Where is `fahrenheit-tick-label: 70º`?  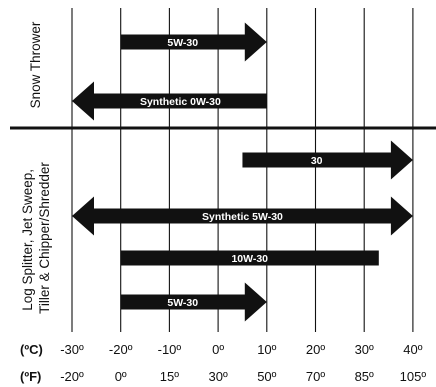 fahrenheit-tick-label: 70º is located at coordinates (315, 376).